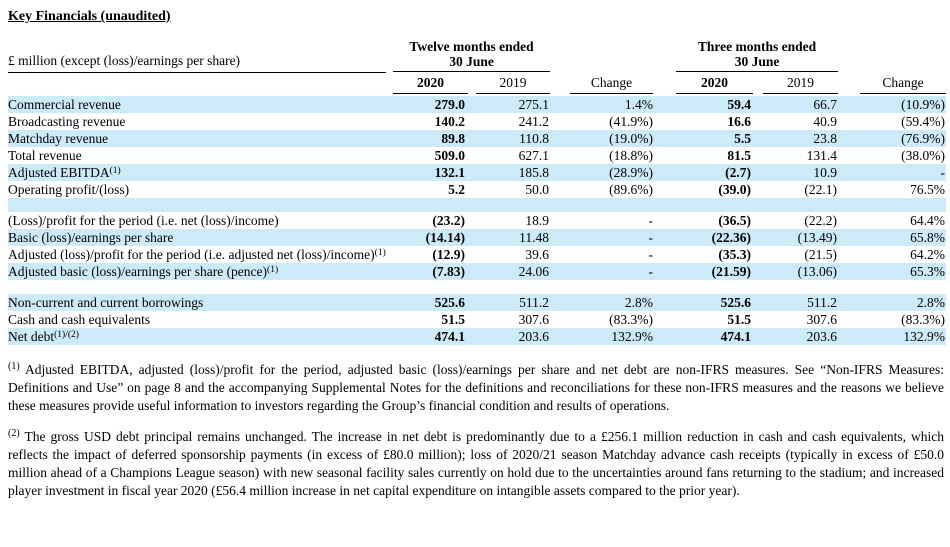 Image resolution: width=950 pixels, height=547 pixels. I want to click on col-header-2019-three: 2019, so click(797, 84).